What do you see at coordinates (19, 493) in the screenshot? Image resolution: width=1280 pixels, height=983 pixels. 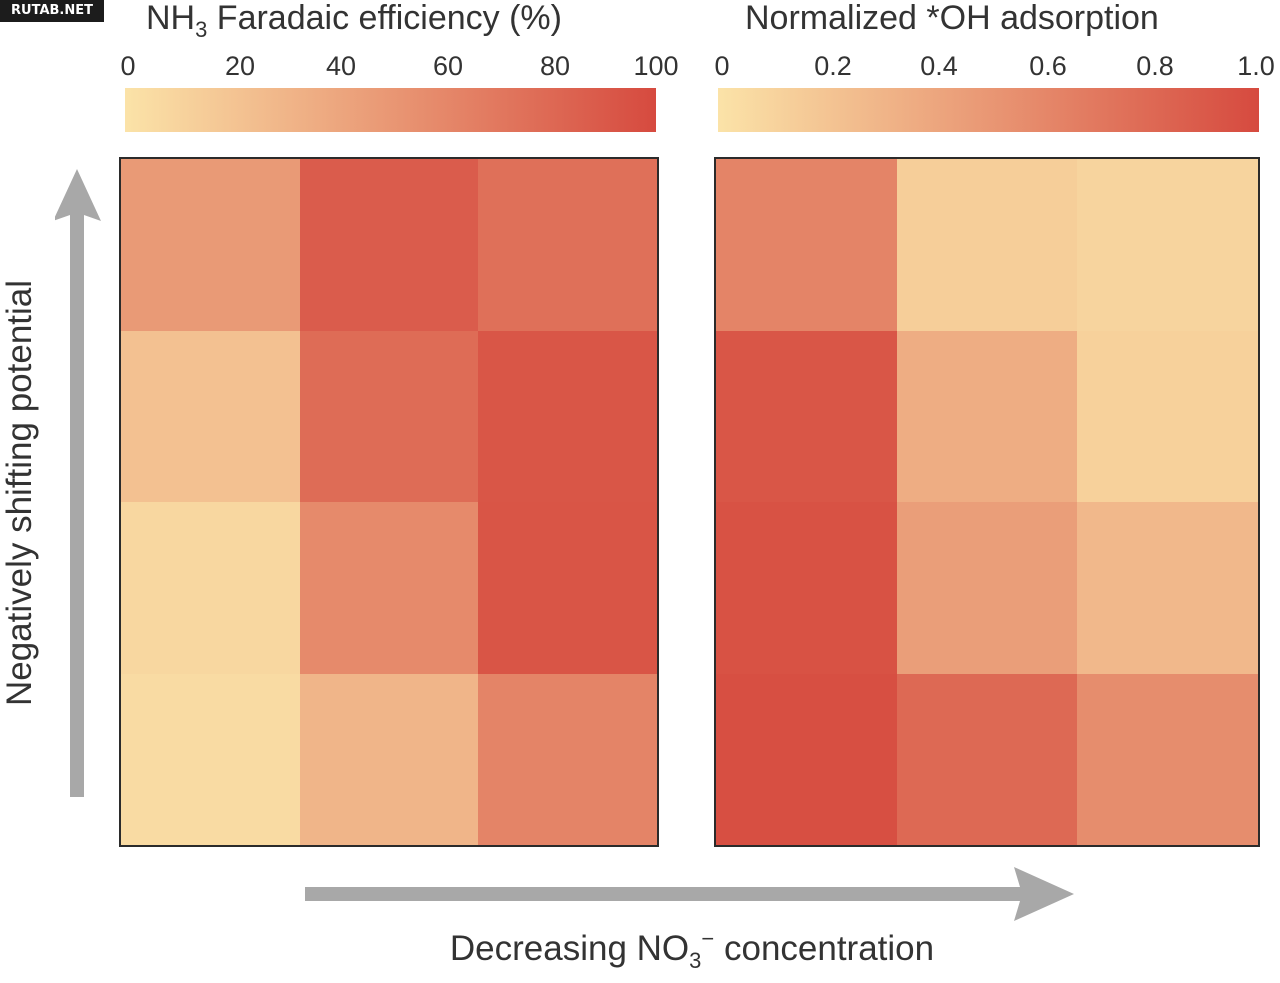 I see `y-axis-label: Negatively shifting potential` at bounding box center [19, 493].